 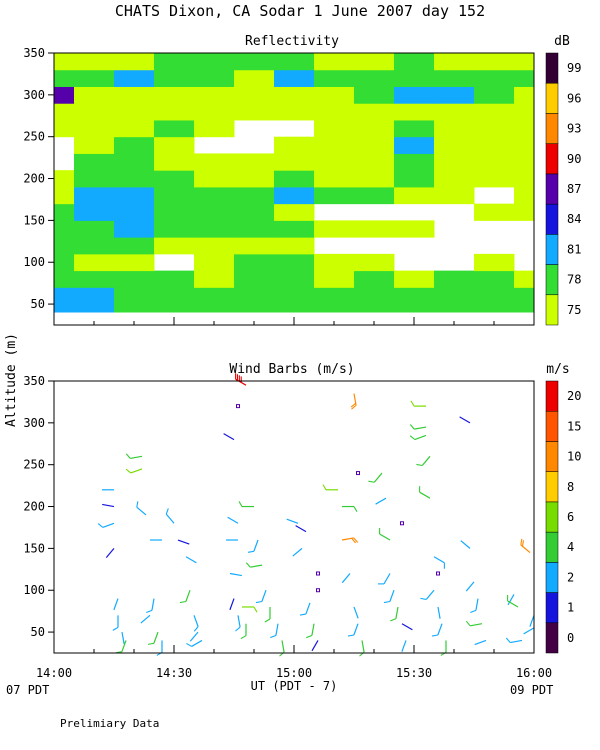 I want to click on y-tick-label: 300, so click(x=34, y=423).